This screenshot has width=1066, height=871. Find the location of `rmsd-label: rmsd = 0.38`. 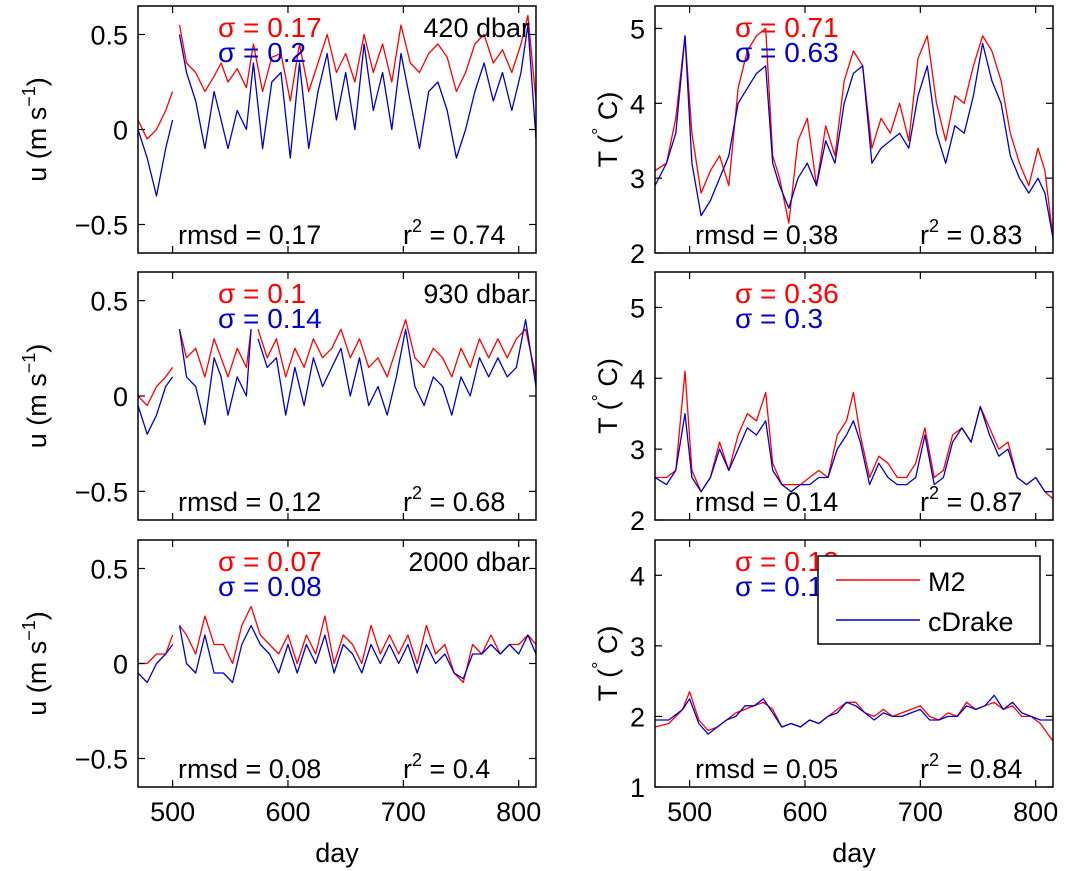

rmsd-label: rmsd = 0.38 is located at coordinates (766, 235).